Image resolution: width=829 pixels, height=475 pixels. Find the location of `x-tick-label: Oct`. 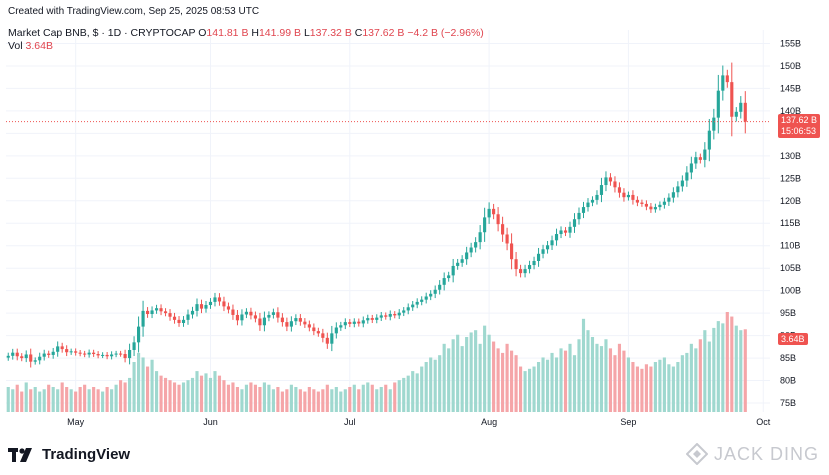

x-tick-label: Oct is located at coordinates (763, 422).